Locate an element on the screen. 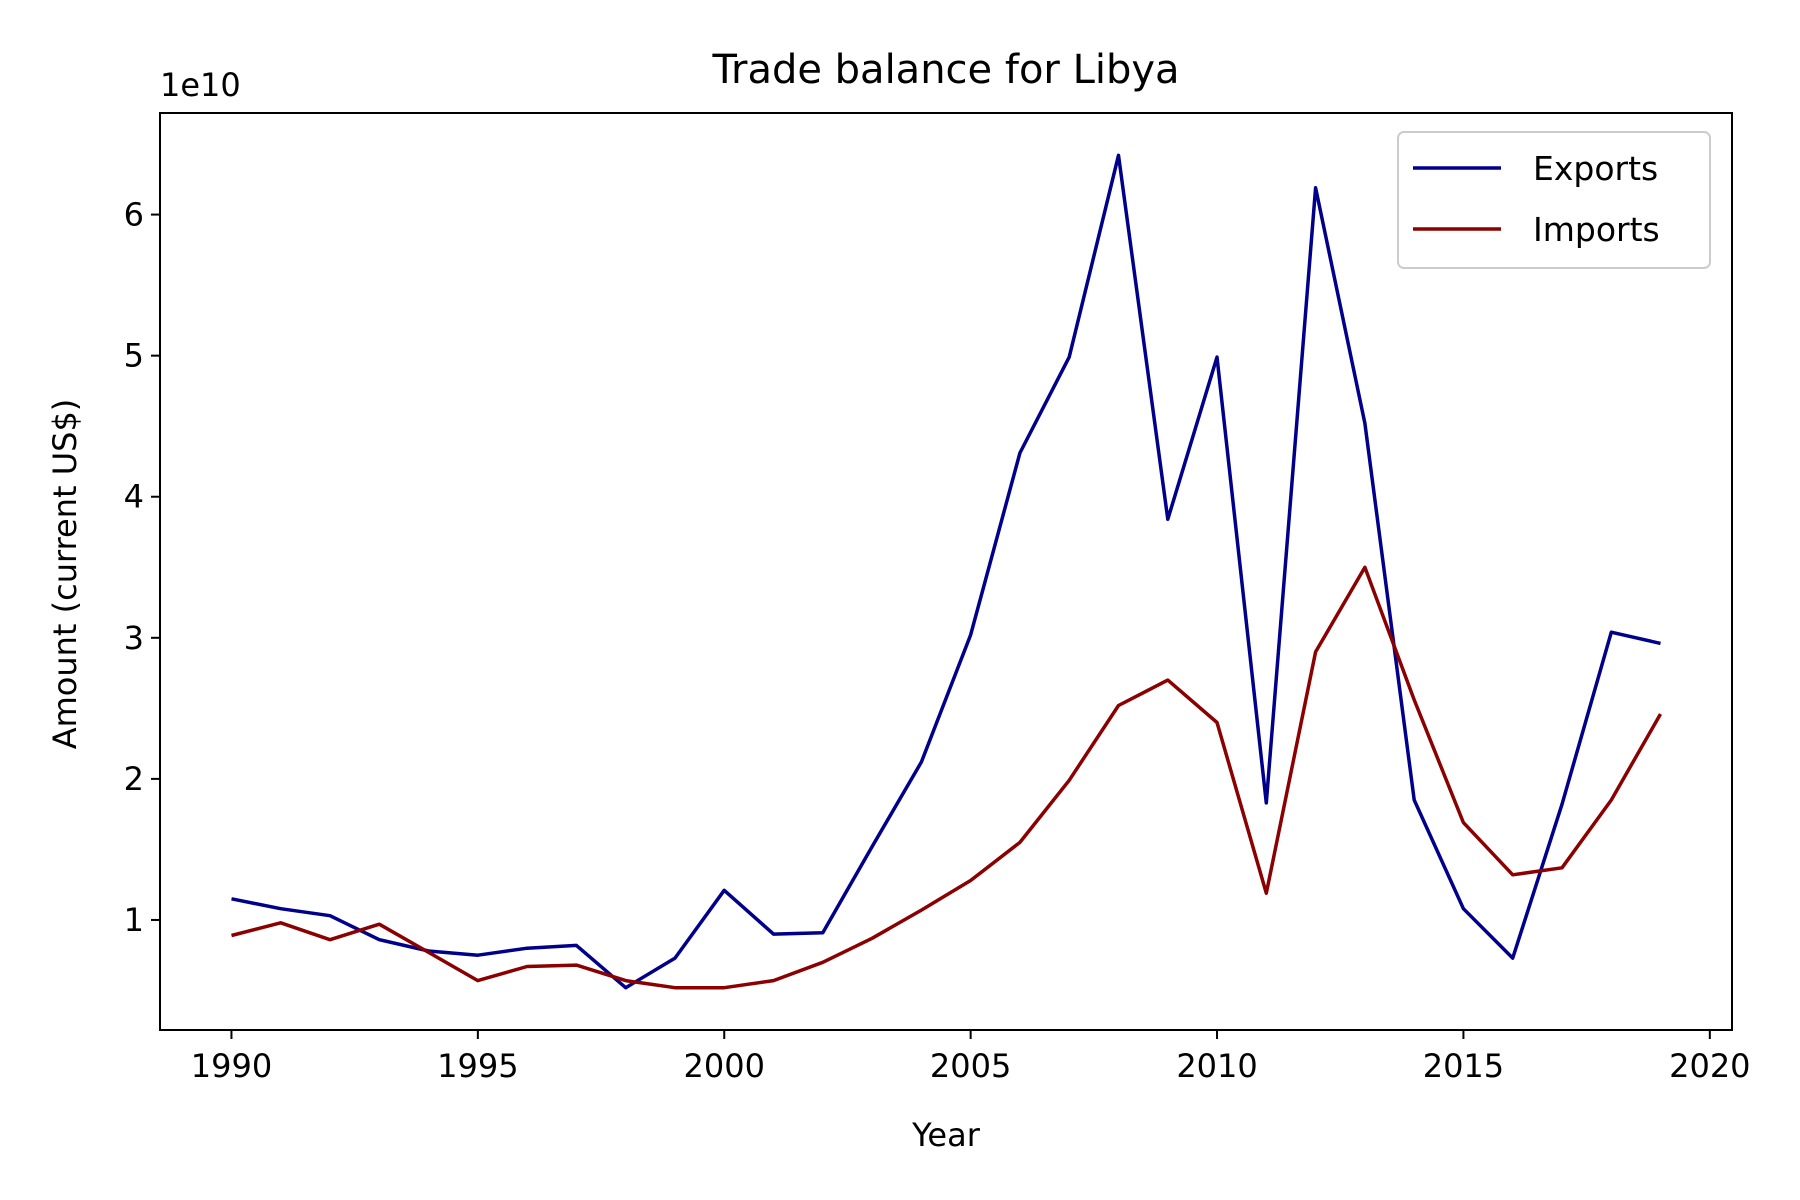 This screenshot has width=1800, height=1200. y-tick-label: 6 is located at coordinates (134, 215).